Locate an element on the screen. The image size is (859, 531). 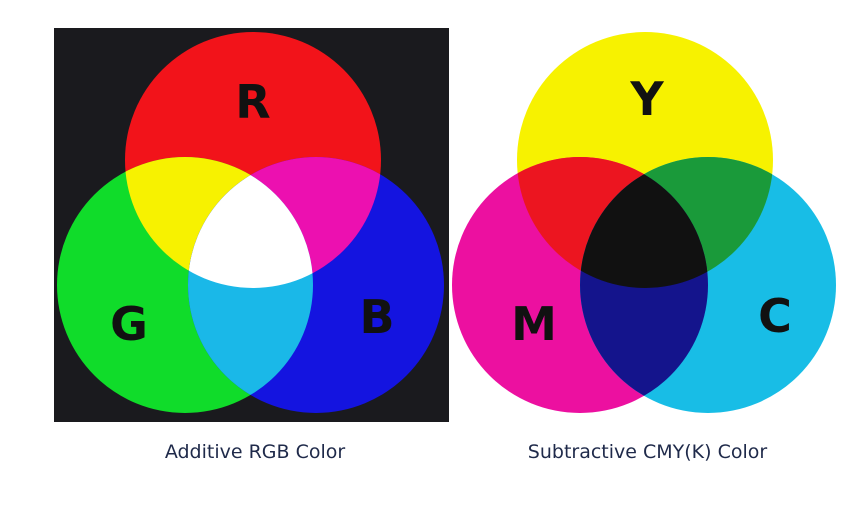
black-center is located at coordinates (644, 222).